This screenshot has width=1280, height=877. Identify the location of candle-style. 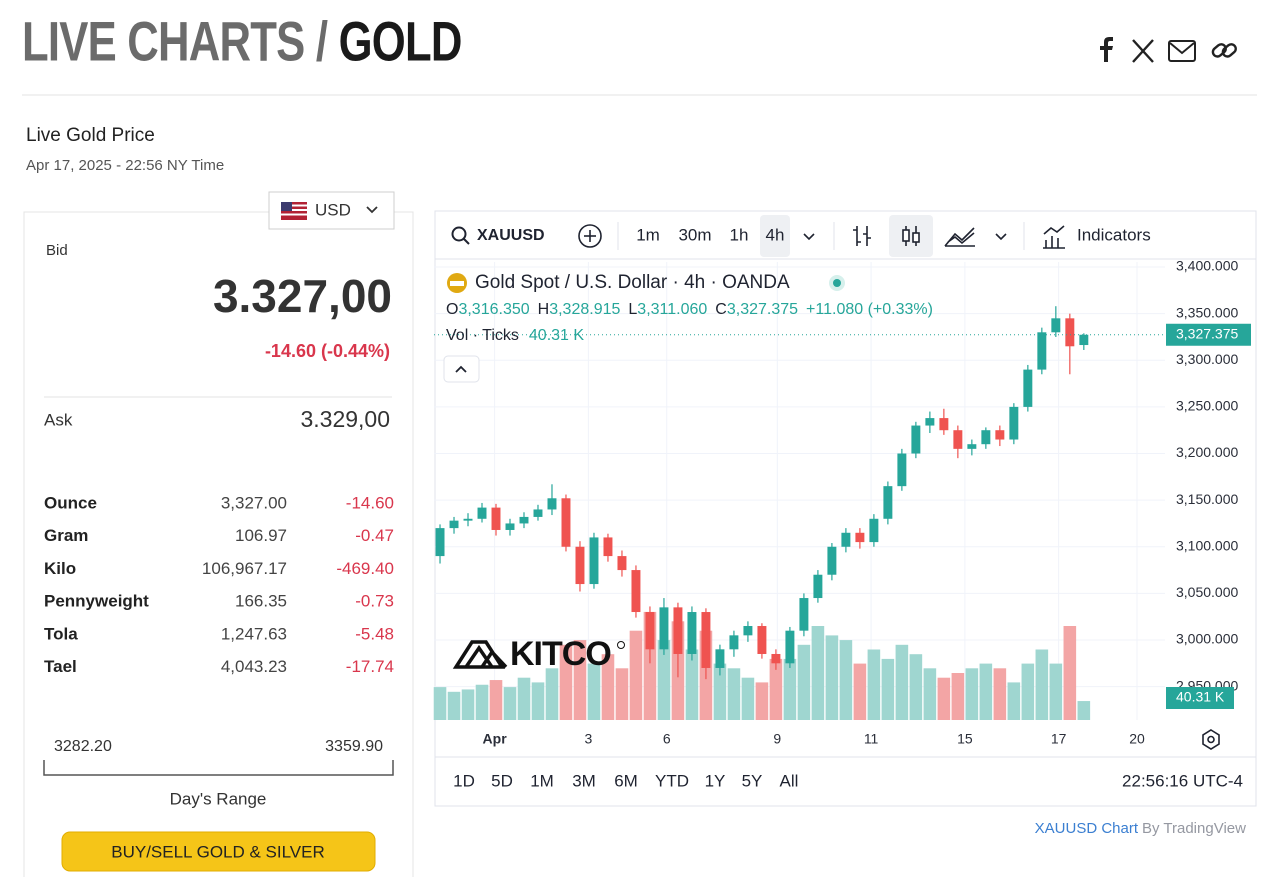
(911, 236).